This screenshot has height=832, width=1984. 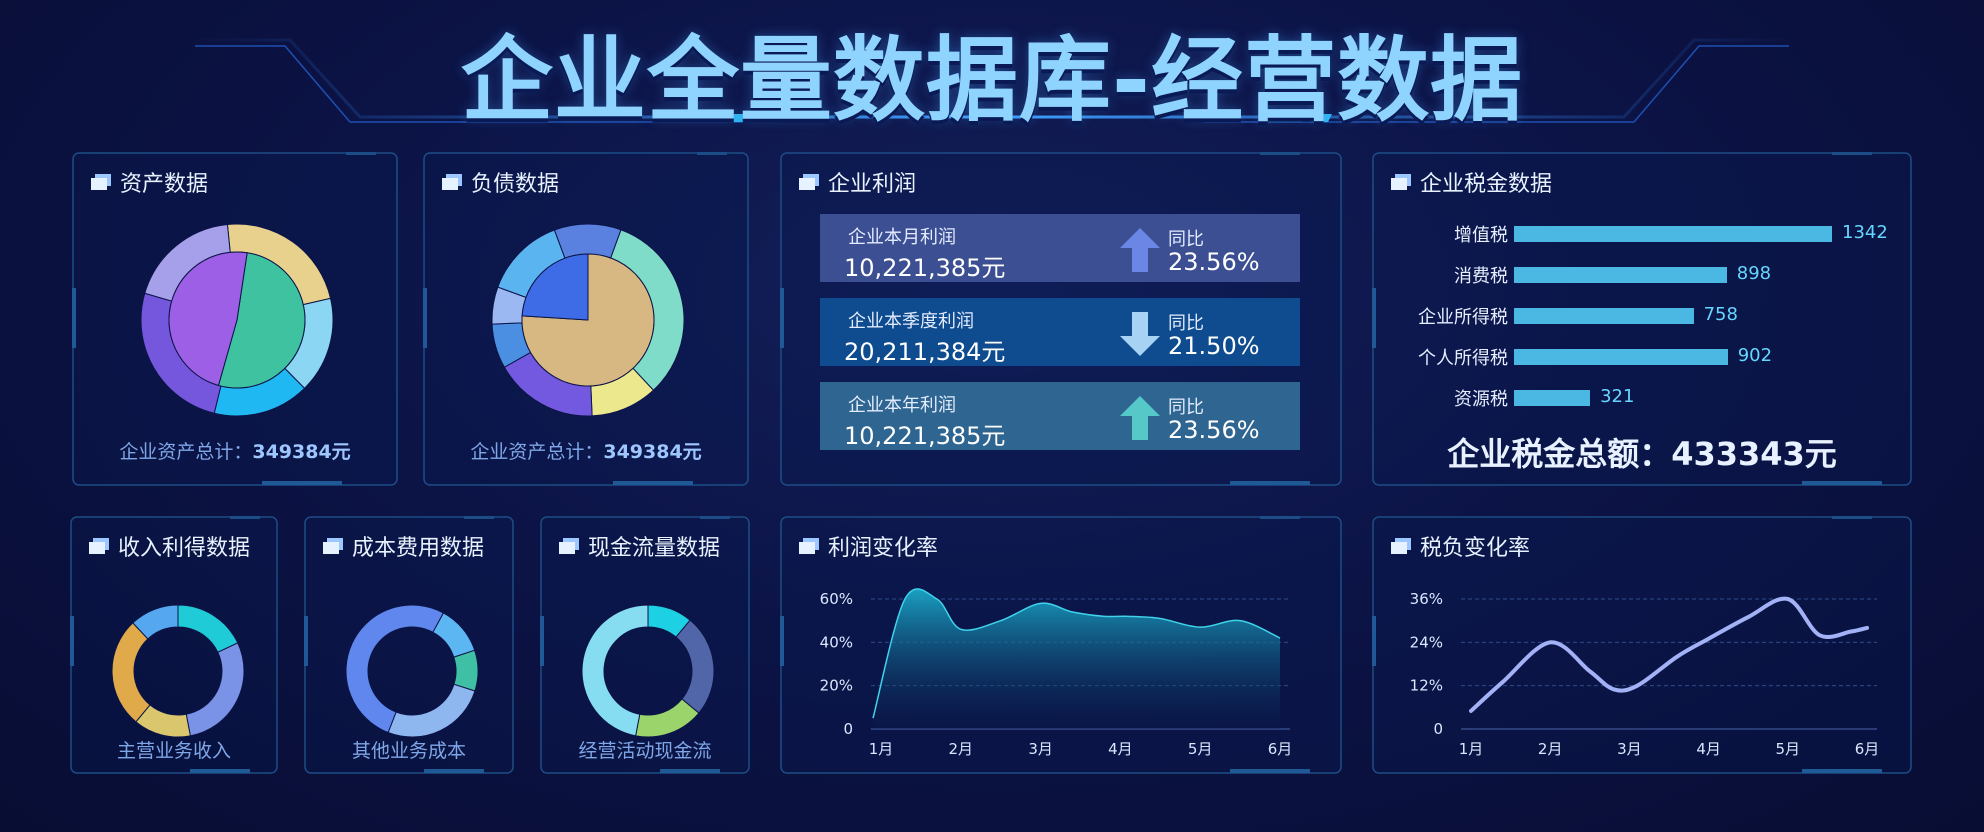 I want to click on page-title: 企业全量数据库-经营数据, so click(x=992, y=80).